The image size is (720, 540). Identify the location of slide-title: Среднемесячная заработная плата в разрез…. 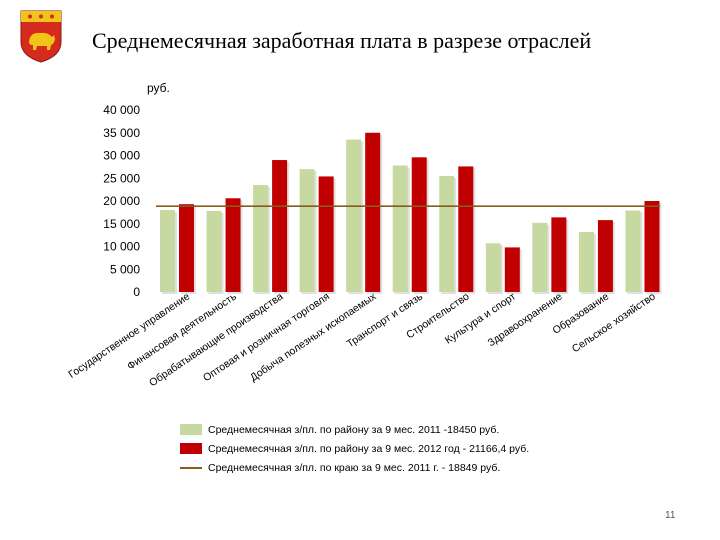
(342, 40).